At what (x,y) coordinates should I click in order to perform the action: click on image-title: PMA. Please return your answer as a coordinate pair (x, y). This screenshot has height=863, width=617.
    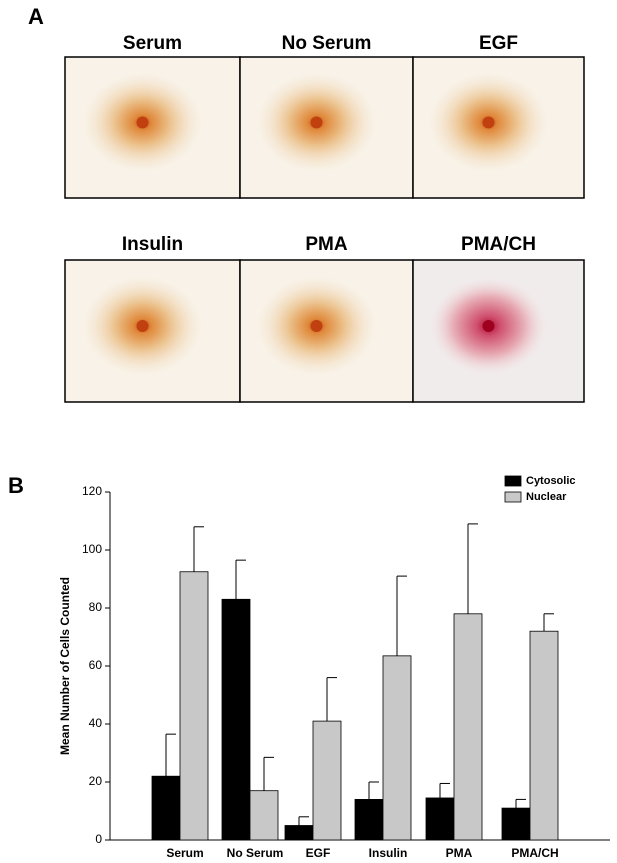
    Looking at the image, I should click on (326, 244).